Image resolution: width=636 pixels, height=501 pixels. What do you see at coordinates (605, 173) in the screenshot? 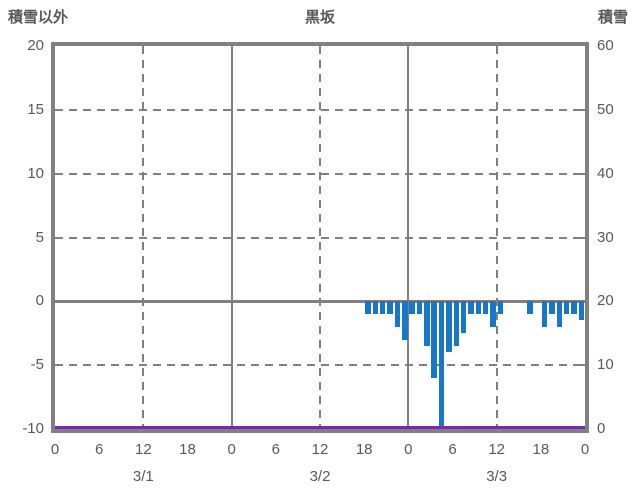
I see `right-axis-label: 40` at bounding box center [605, 173].